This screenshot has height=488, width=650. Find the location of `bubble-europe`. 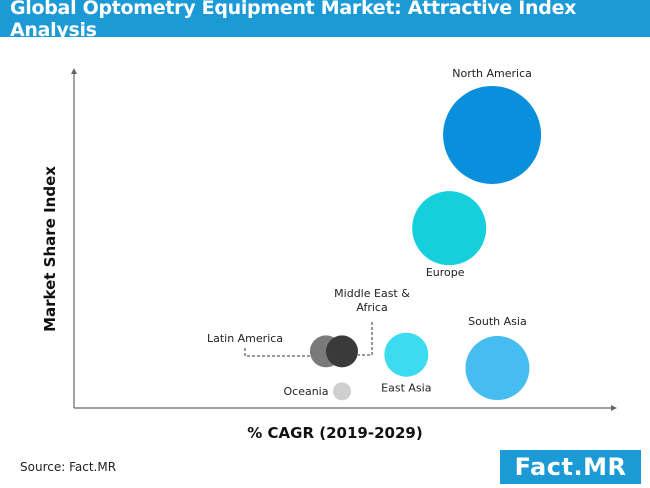

bubble-europe is located at coordinates (449, 228).